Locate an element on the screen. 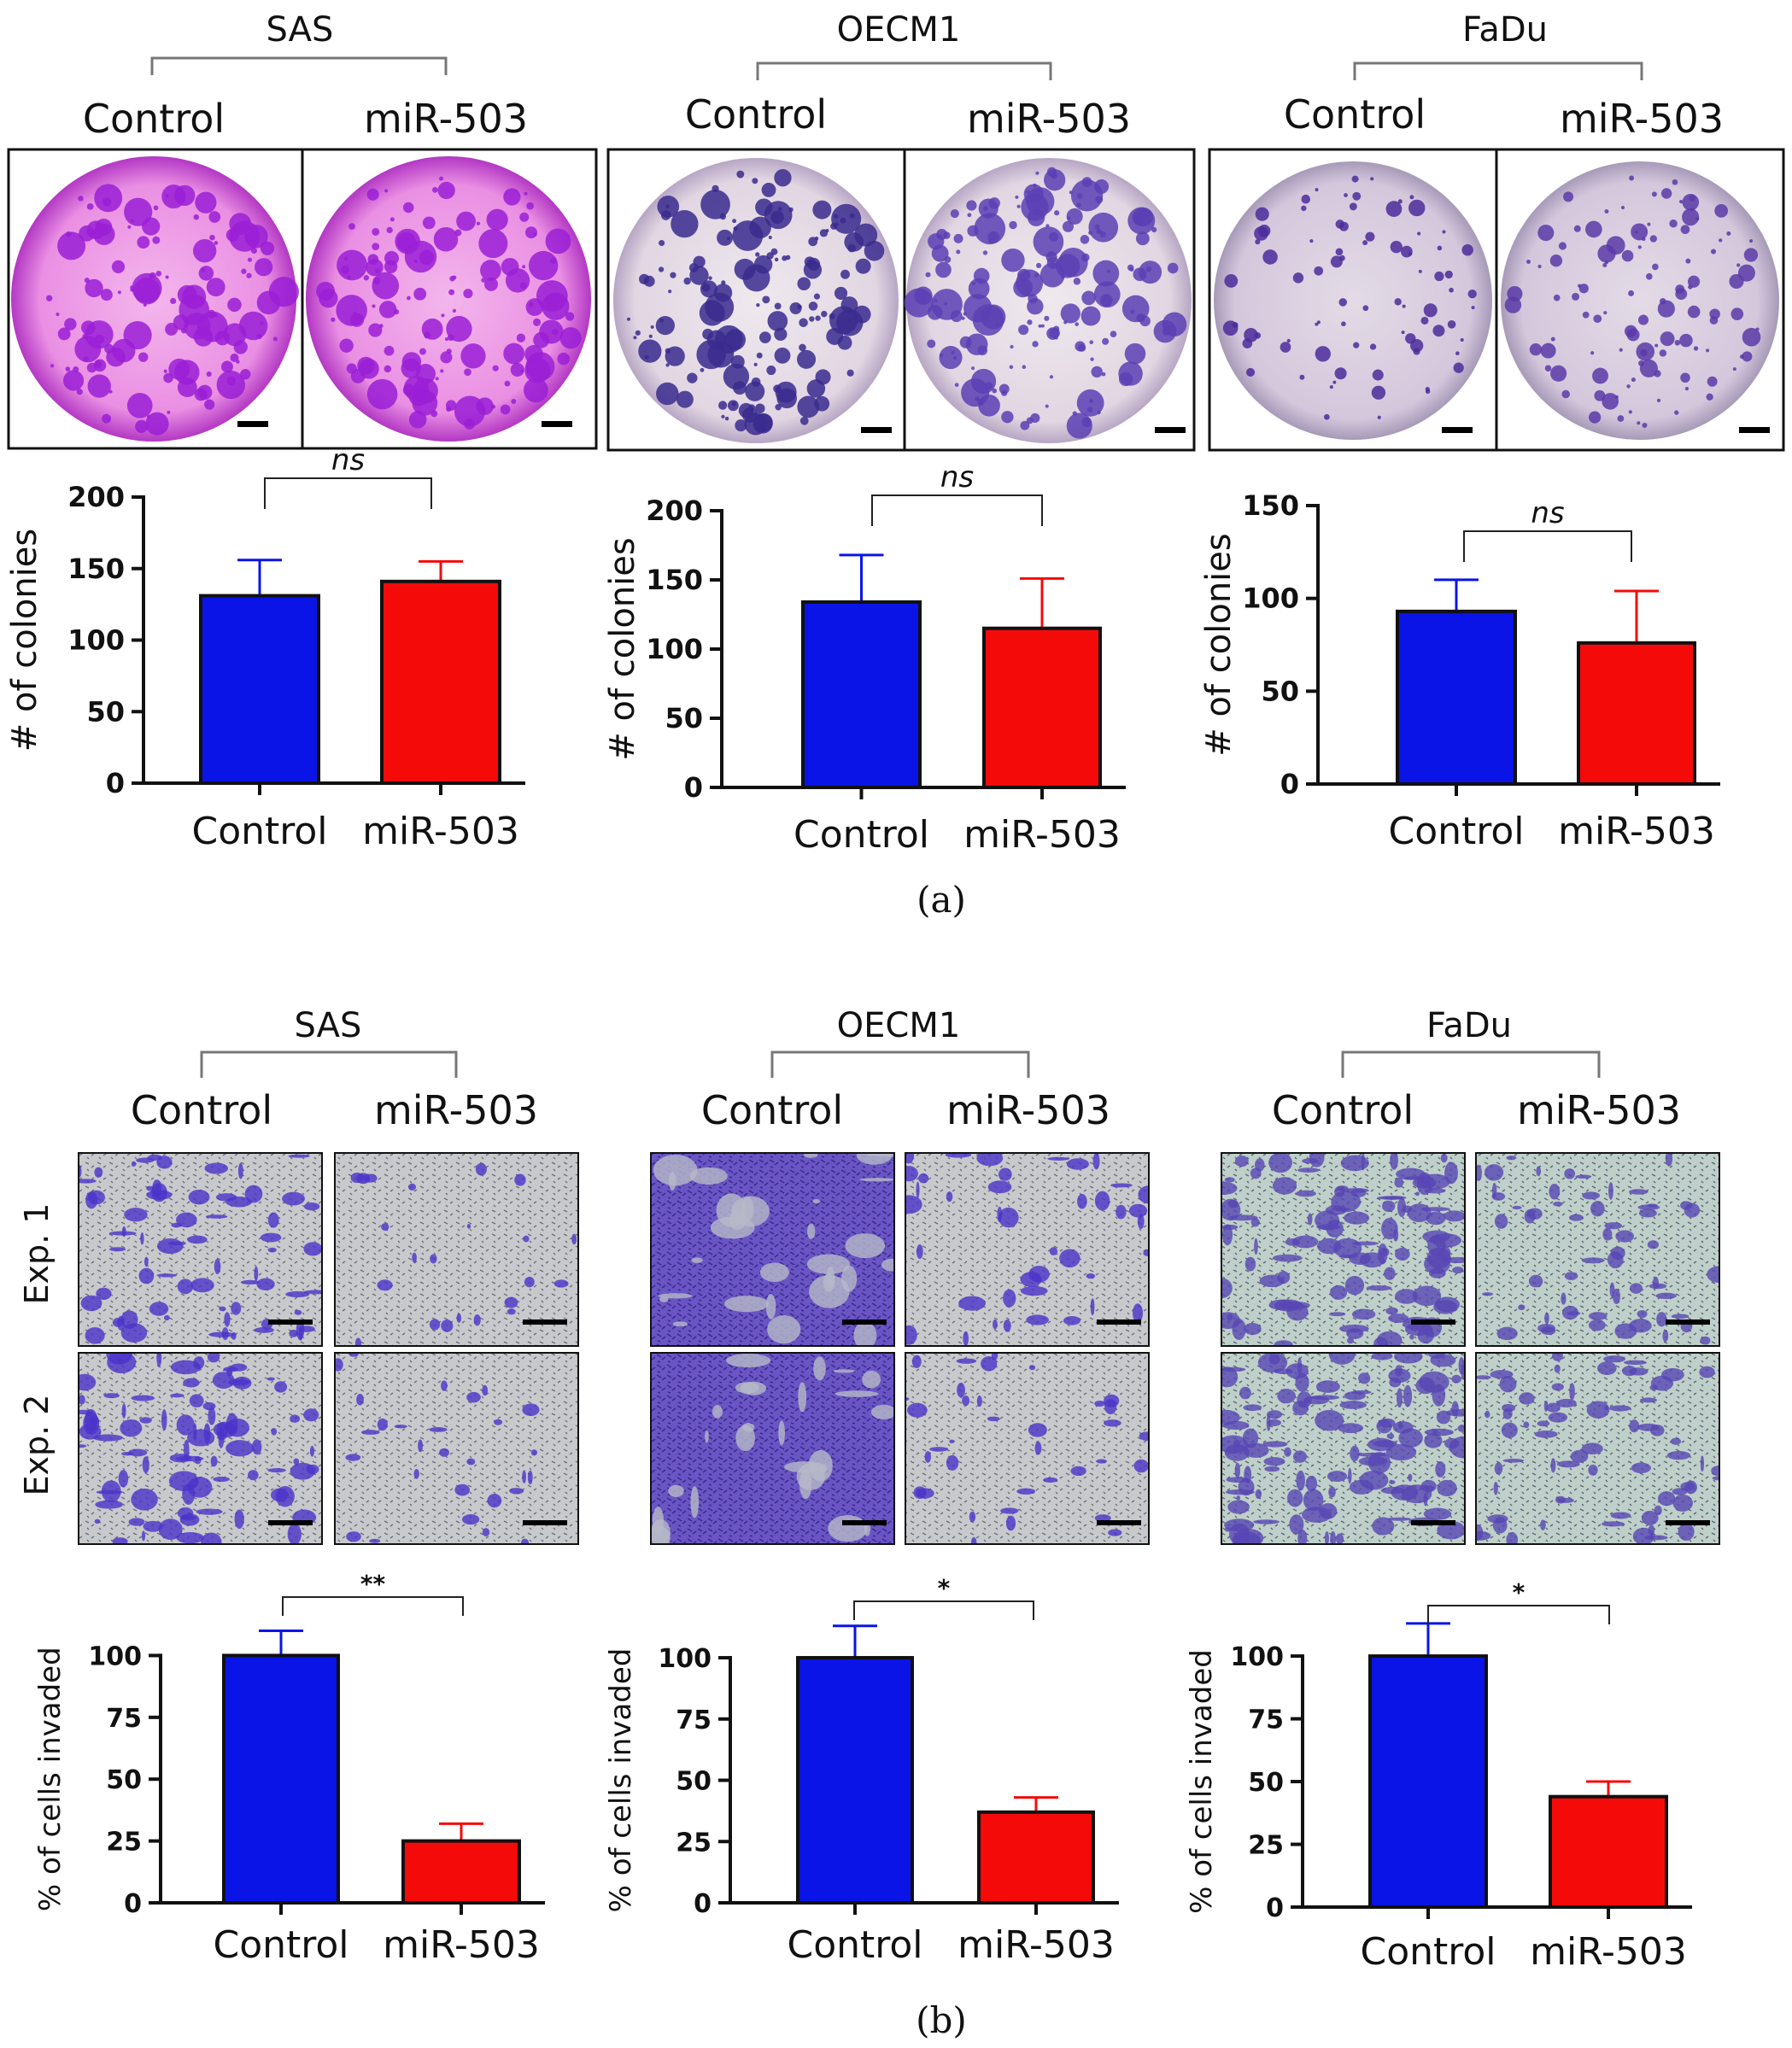 This screenshot has height=2048, width=1792. header-sas-a: SAS Control miR-503 is located at coordinates (305, 76).